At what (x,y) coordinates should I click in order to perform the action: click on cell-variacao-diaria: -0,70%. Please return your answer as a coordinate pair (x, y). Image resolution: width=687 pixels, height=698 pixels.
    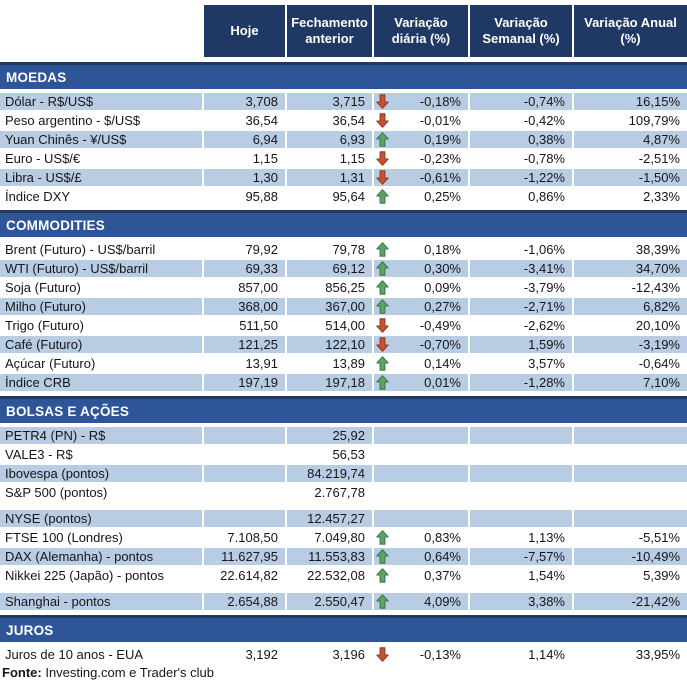
    Looking at the image, I should click on (421, 344).